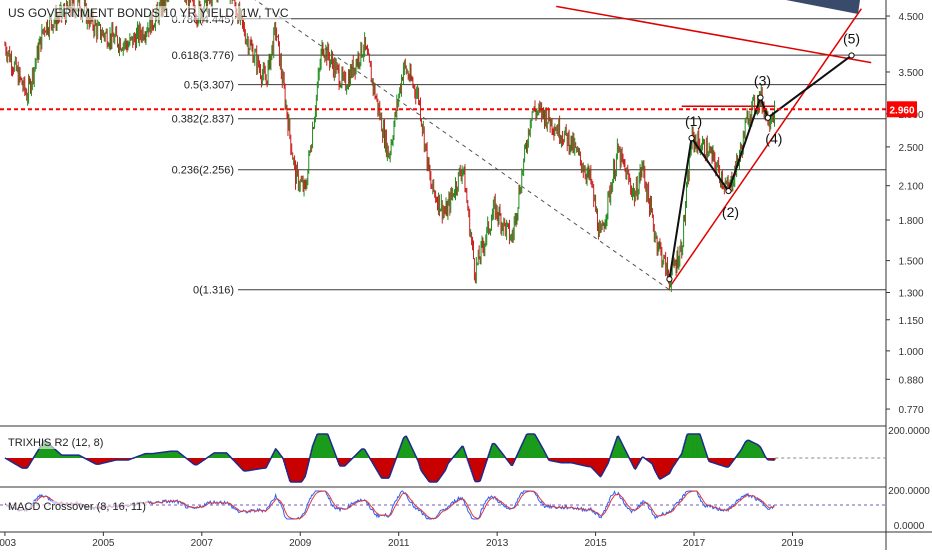  What do you see at coordinates (203, 56) in the screenshot?
I see `fib-label: 0.618(3.776)` at bounding box center [203, 56].